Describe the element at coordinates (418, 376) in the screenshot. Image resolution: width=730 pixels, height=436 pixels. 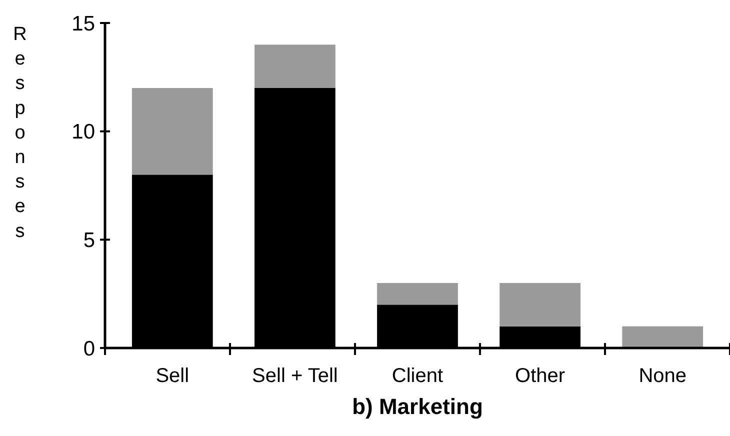
I see `x-tick-label: Client` at that location.